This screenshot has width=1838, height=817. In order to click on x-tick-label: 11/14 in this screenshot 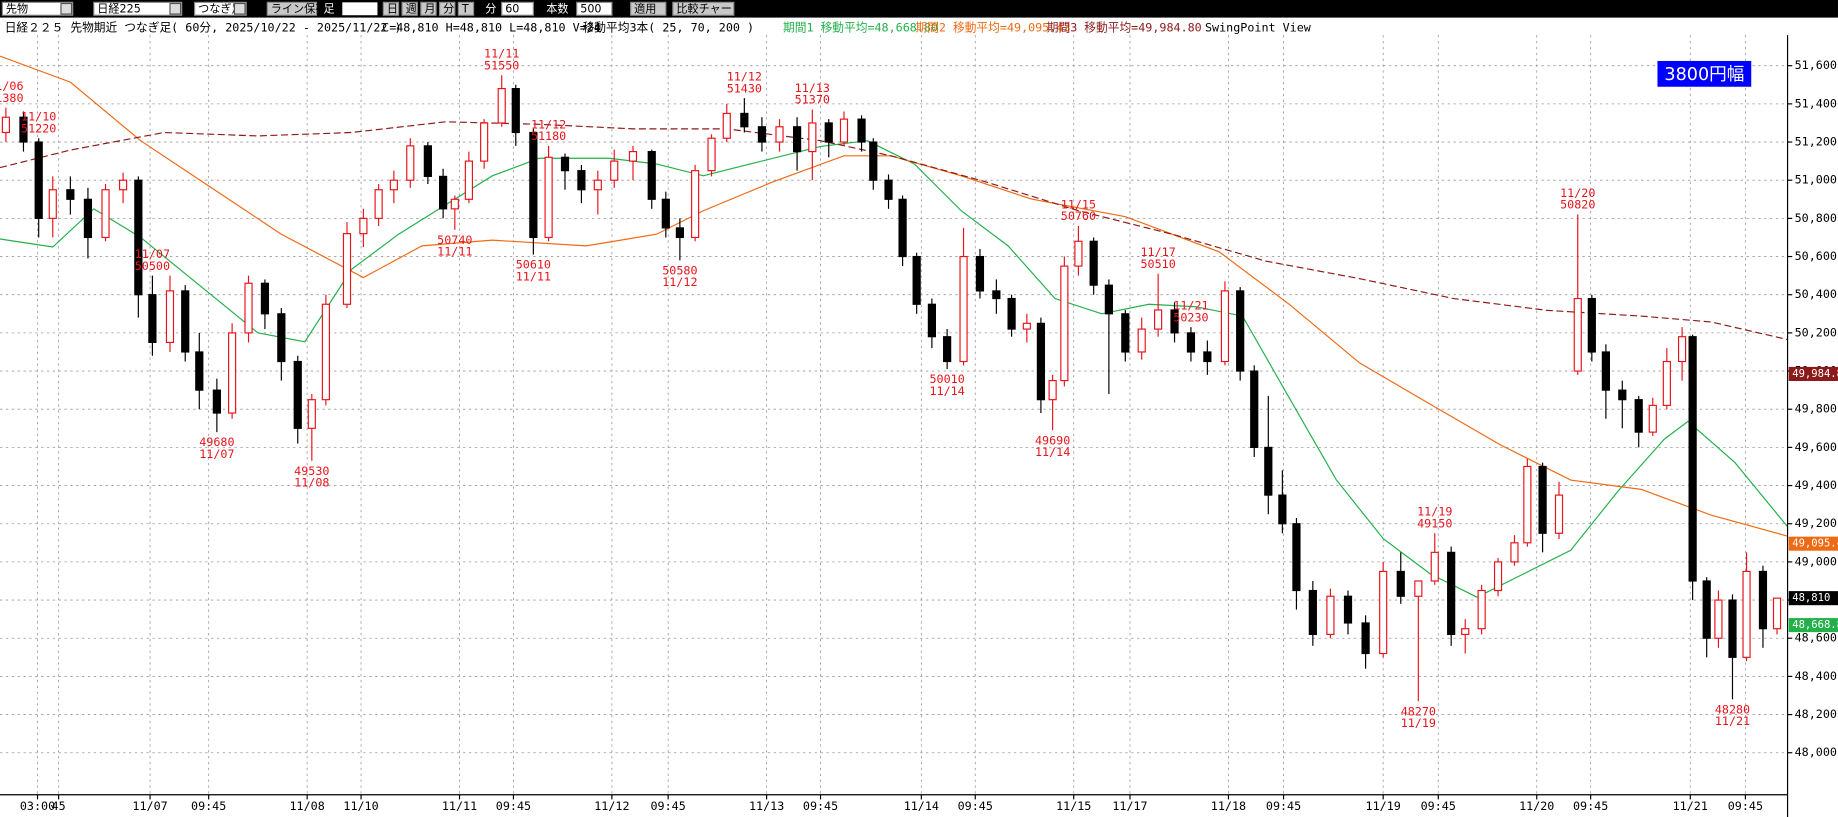, I will do `click(921, 806)`.